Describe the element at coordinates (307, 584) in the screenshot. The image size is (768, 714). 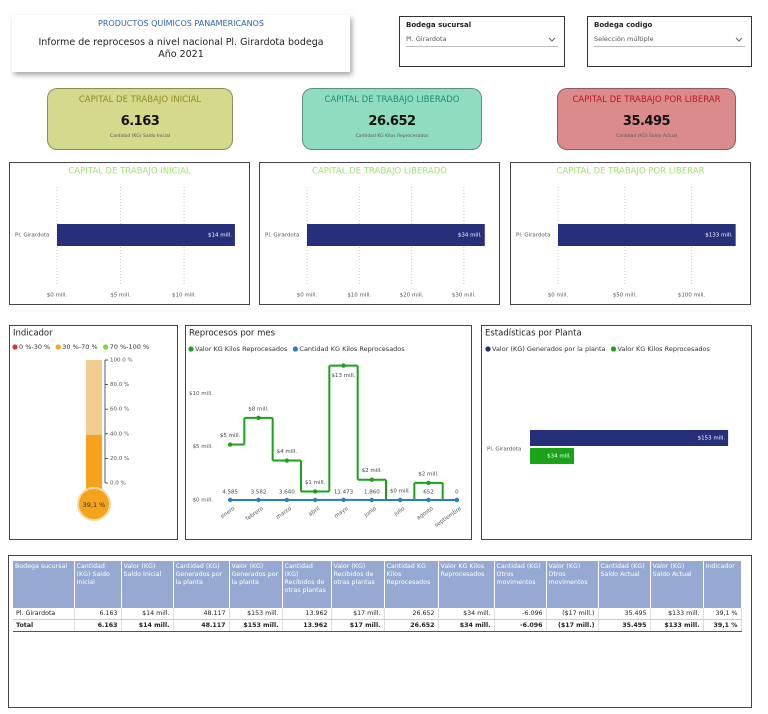
I see `column-header: Cantidad (KG) Recibidos de otras plantas` at that location.